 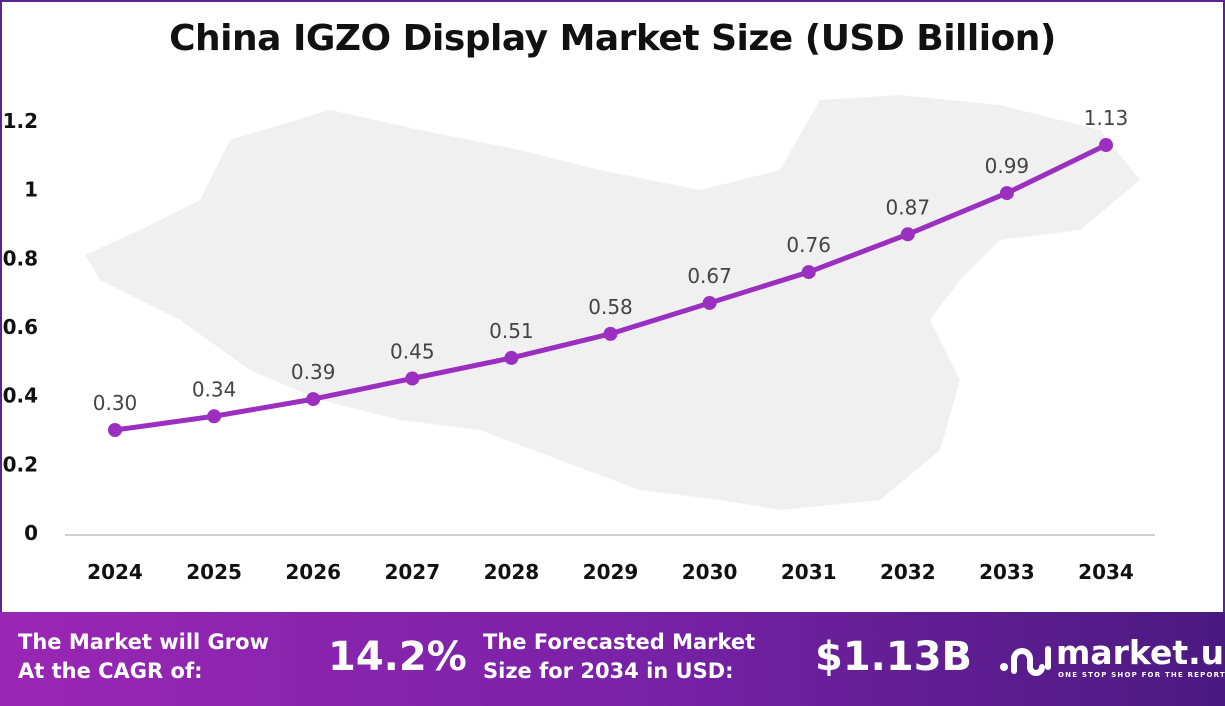 I want to click on data-label: 0.58, so click(x=610, y=307).